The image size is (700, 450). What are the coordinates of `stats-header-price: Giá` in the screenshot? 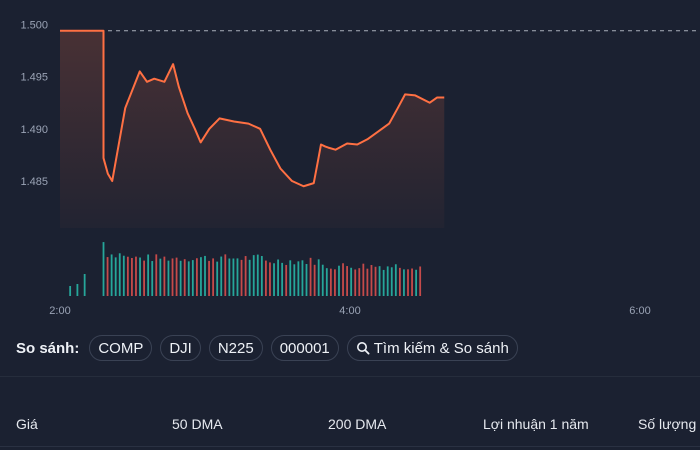 It's located at (27, 424).